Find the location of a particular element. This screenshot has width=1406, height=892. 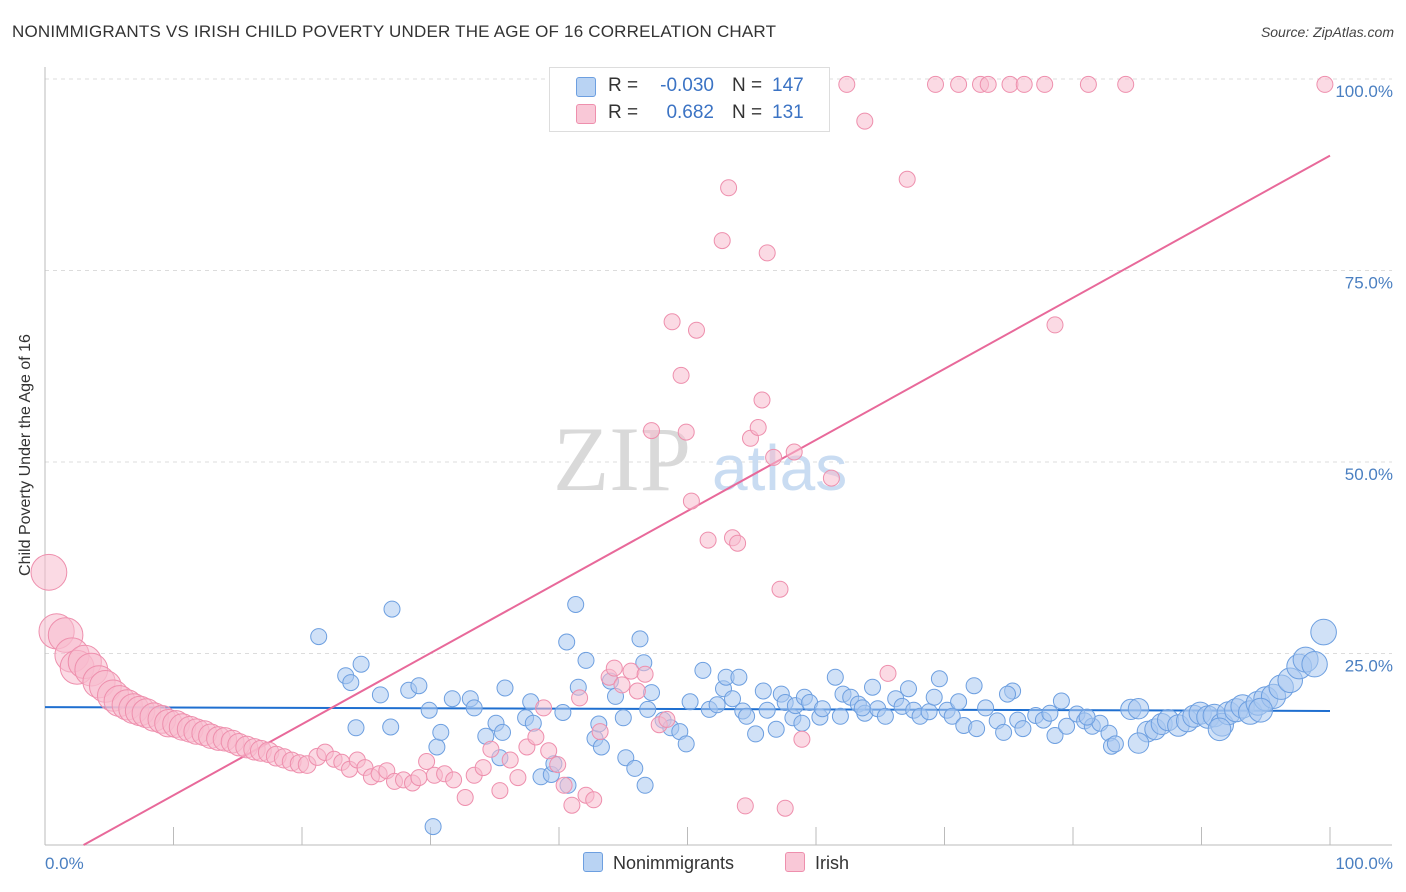

source-credit: Source: ZipAtlas.com is located at coordinates (1327, 32).